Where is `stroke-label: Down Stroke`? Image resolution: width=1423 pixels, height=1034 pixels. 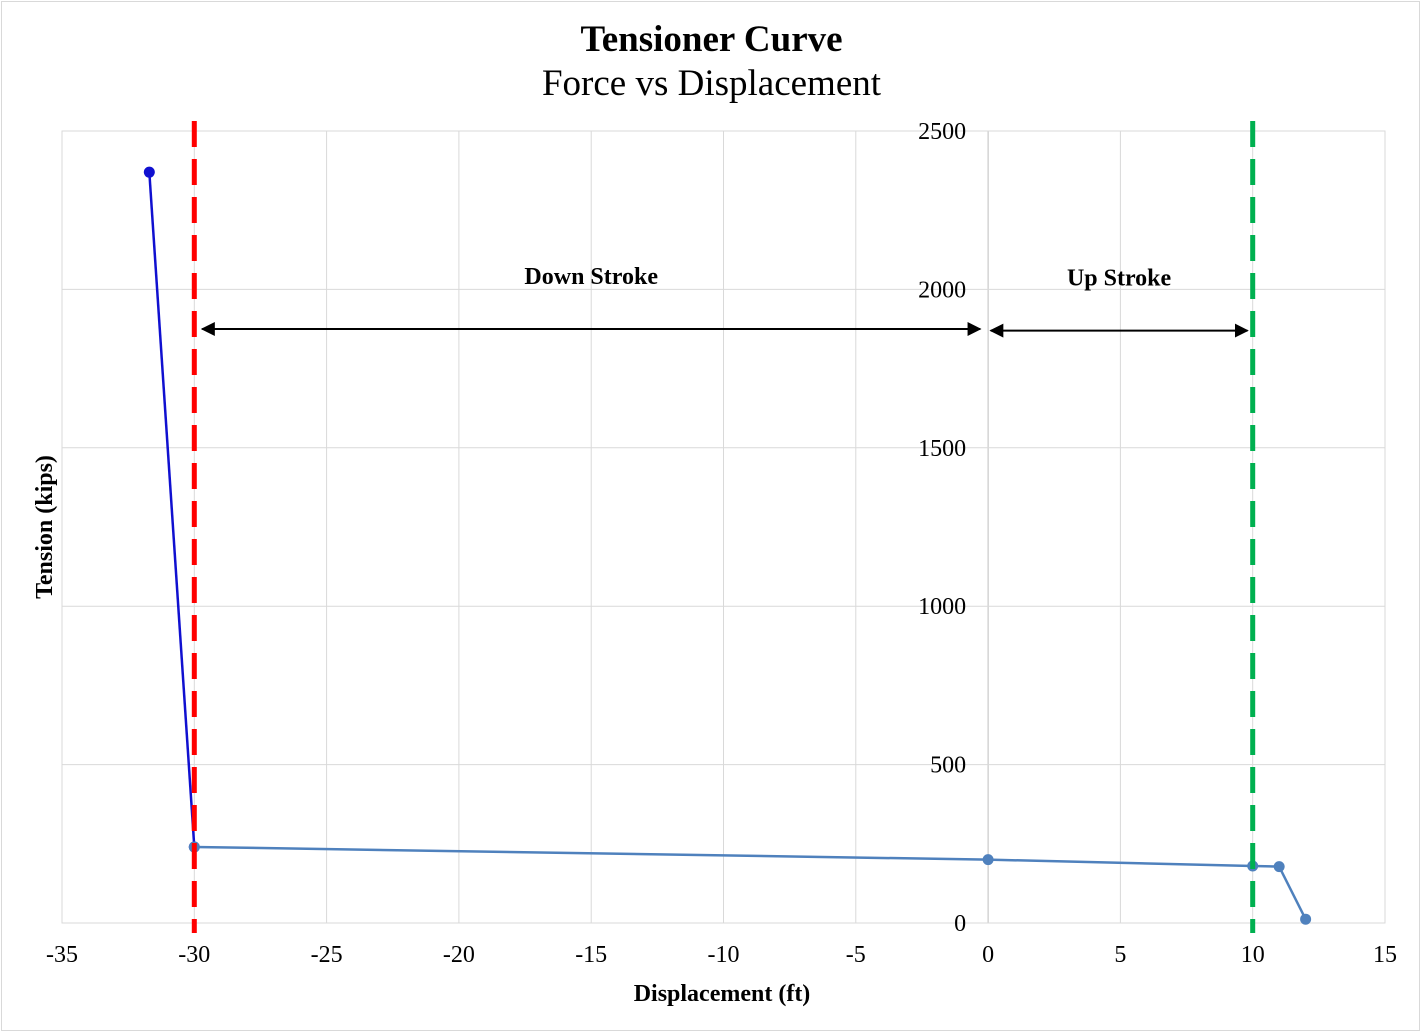
stroke-label: Down Stroke is located at coordinates (591, 277).